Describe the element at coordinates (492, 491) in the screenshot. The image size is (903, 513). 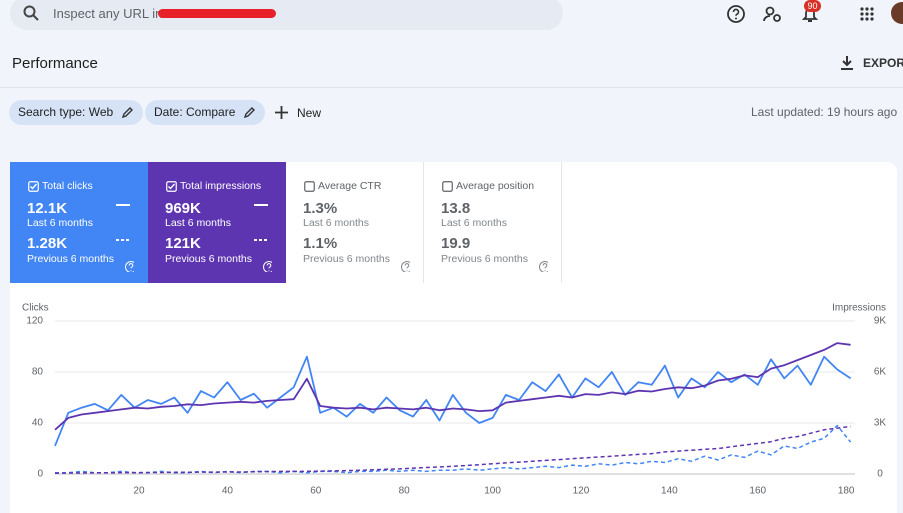
I see `x-tick-label: 100` at that location.